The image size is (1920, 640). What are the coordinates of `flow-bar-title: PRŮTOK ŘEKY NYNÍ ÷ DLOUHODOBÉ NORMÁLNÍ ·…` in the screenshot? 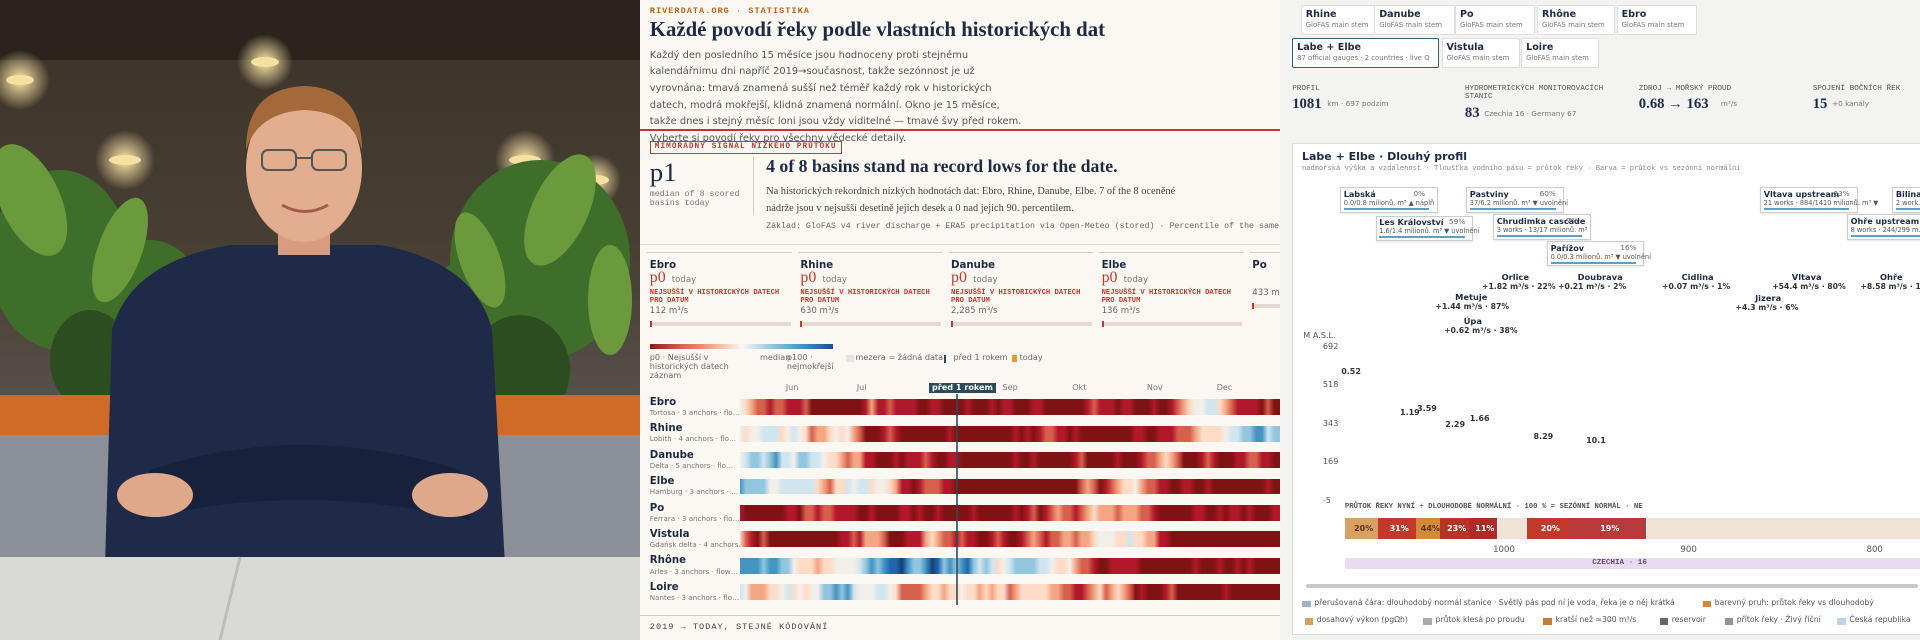 It's located at (1493, 507).